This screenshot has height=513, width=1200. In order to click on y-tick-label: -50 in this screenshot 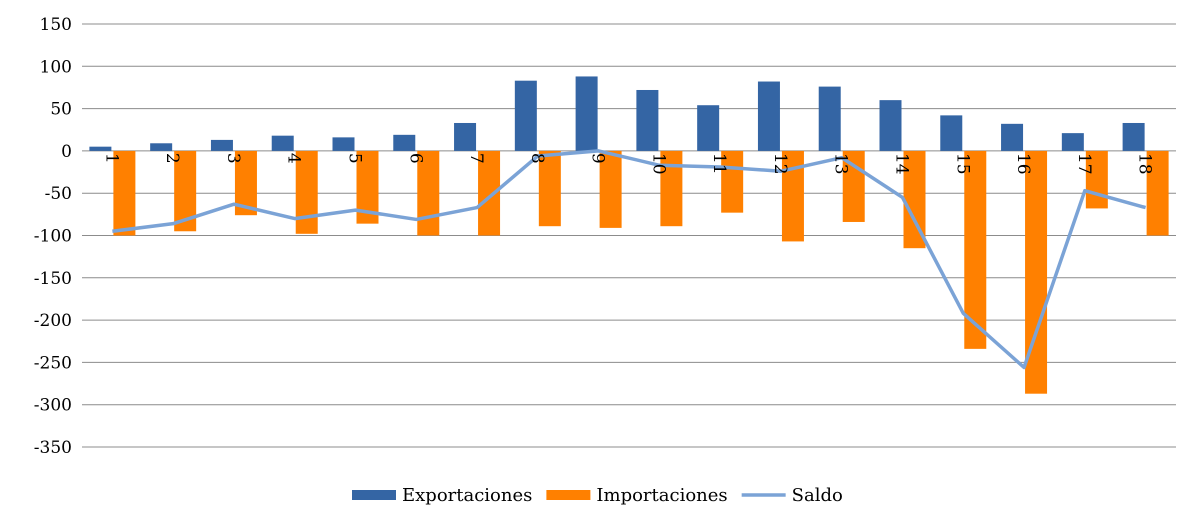, I will do `click(58, 194)`.